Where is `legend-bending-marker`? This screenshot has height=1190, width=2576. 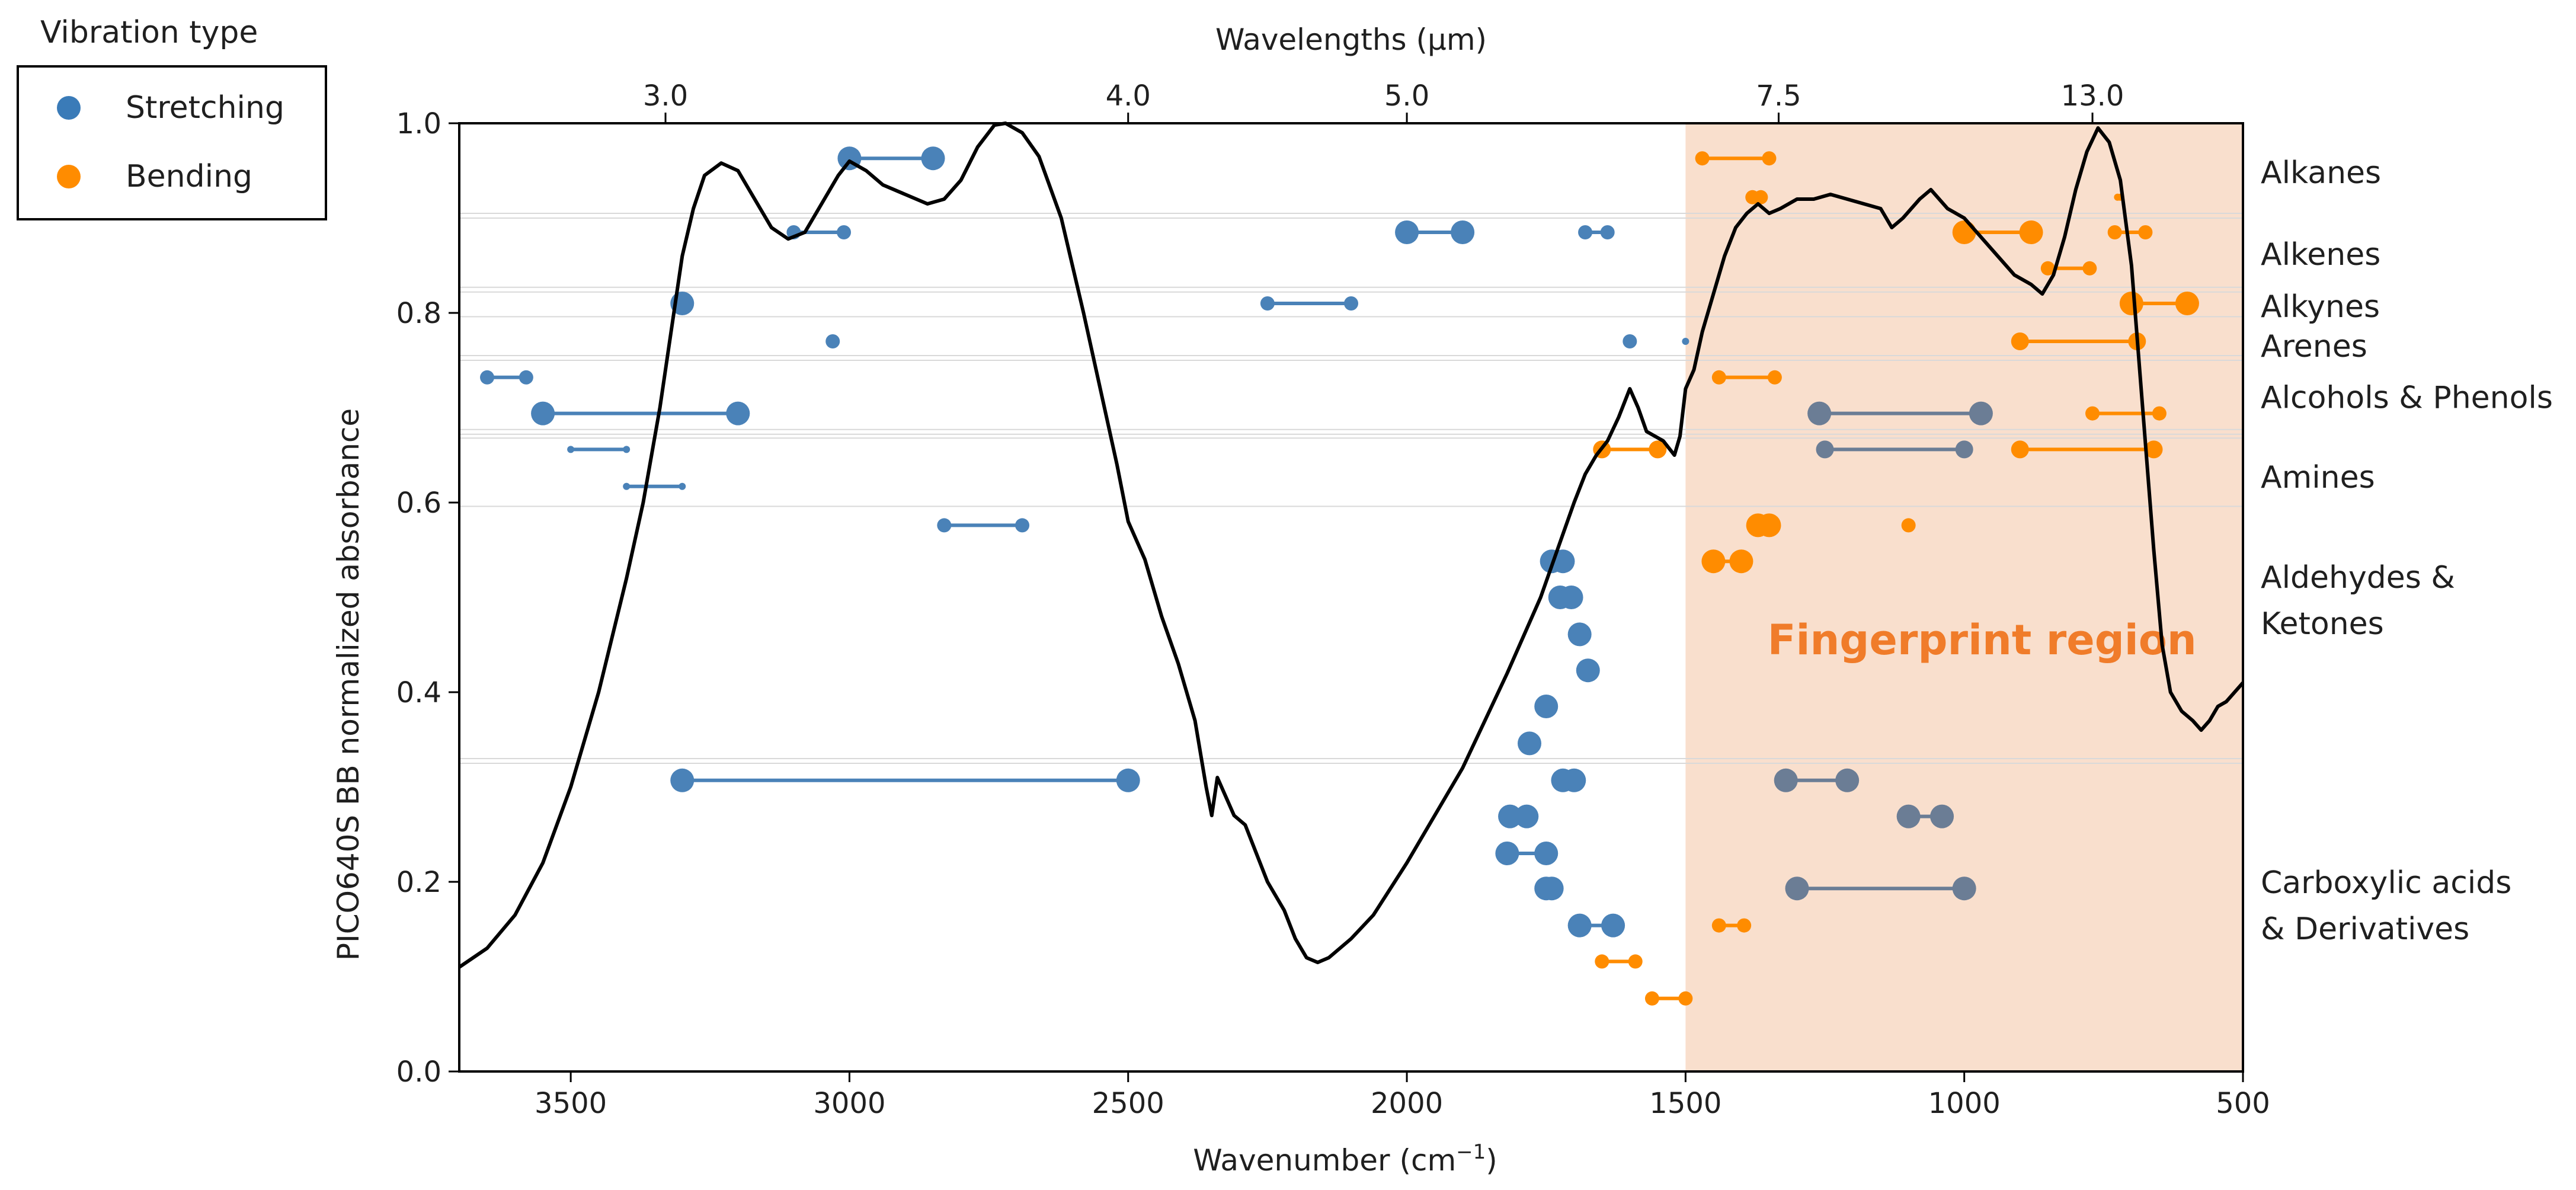 legend-bending-marker is located at coordinates (69, 176).